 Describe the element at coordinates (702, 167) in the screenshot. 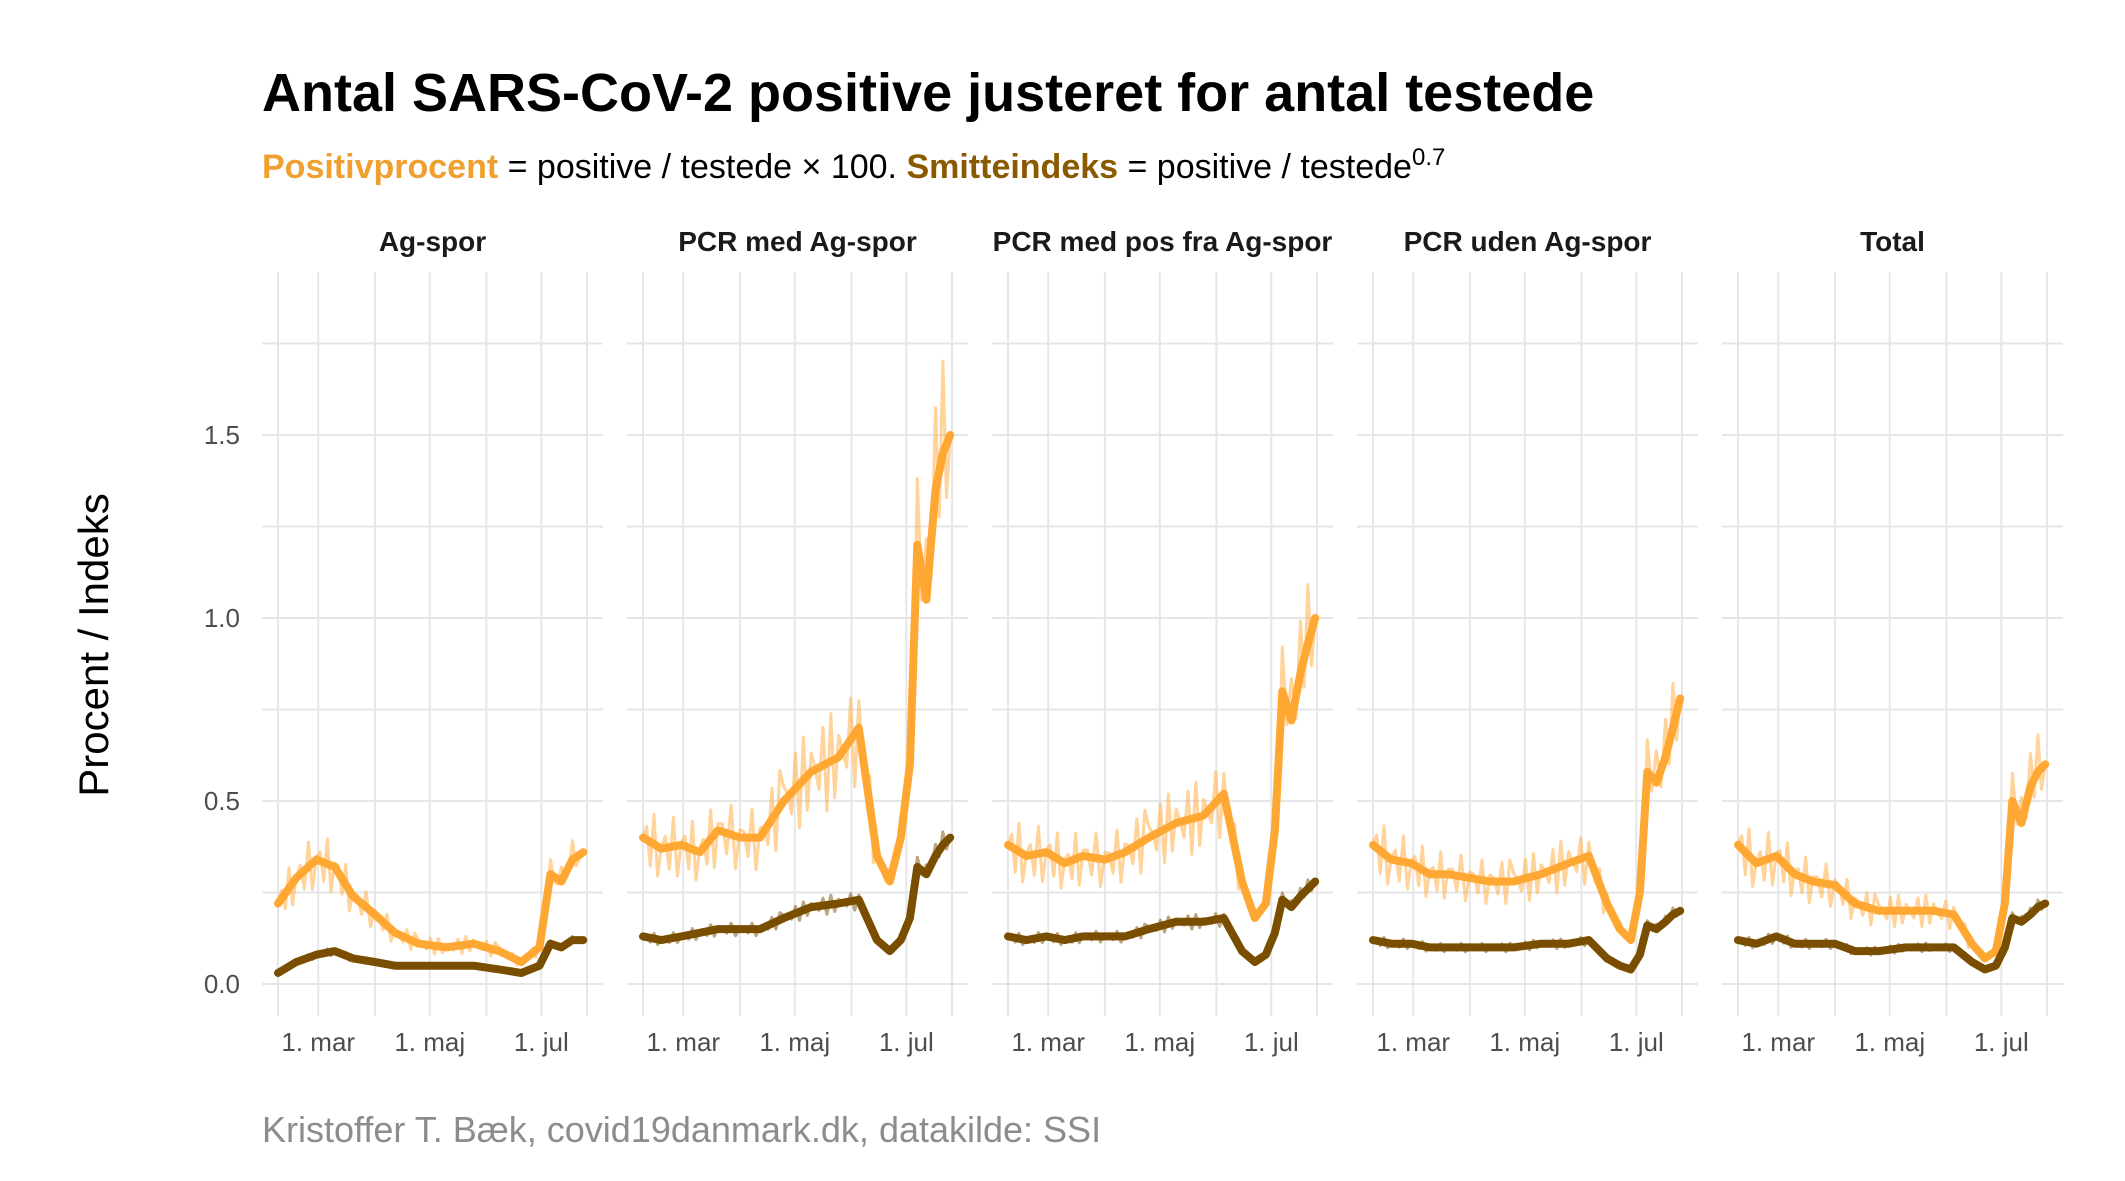

I see `subtitle-positiv-formula: = positive / testede × 100.` at that location.